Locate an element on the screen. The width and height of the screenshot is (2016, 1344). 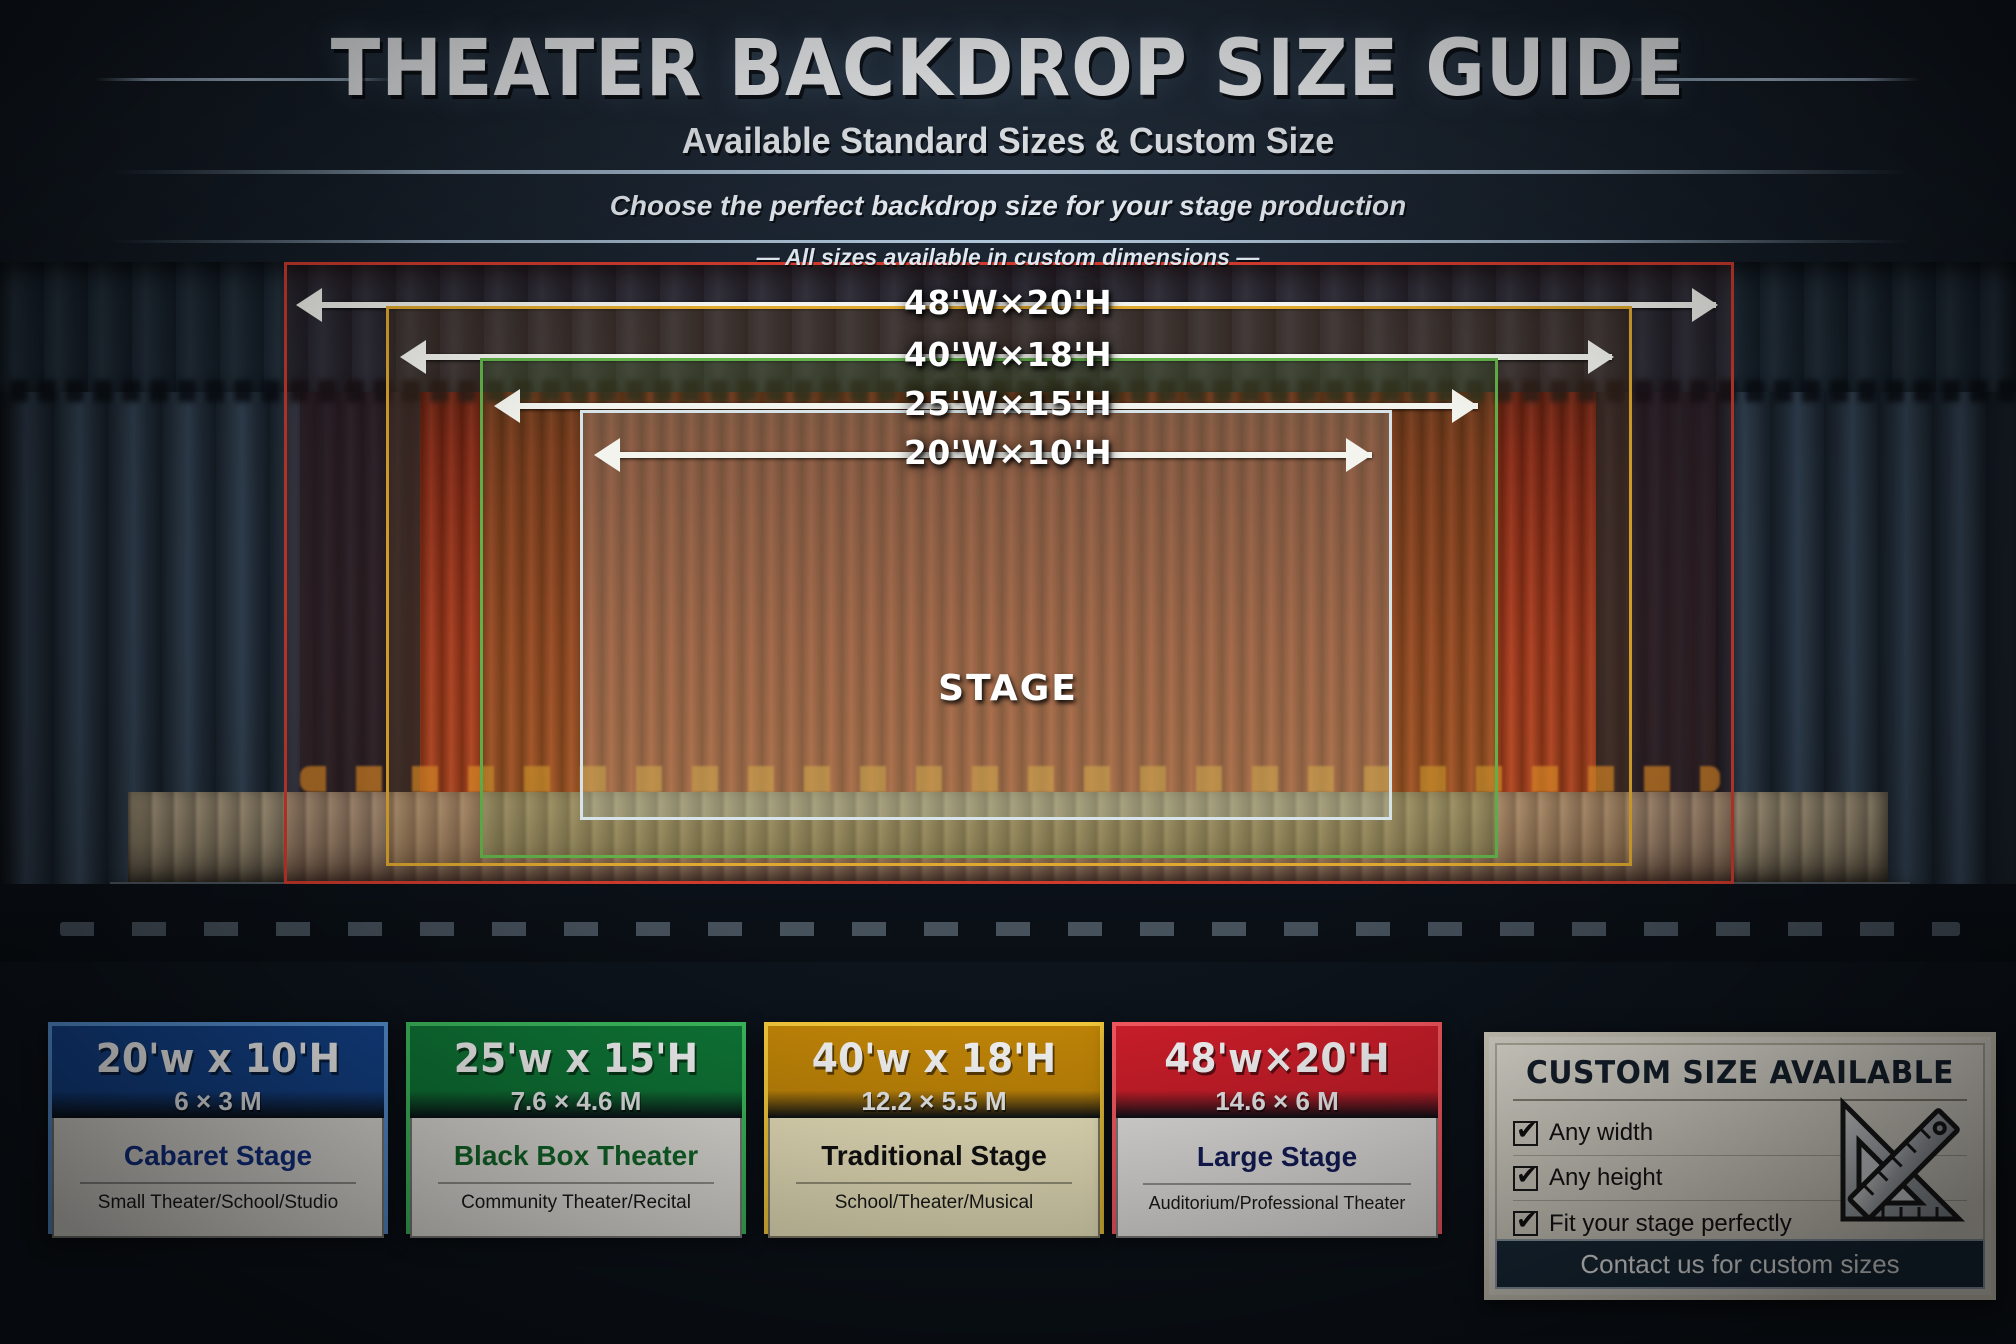
size-label-40x18: 40'W×18'H is located at coordinates (1008, 354).